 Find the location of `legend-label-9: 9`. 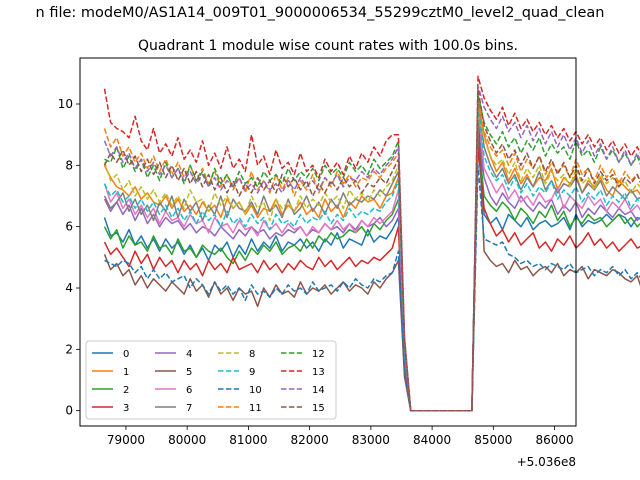

legend-label-9: 9 is located at coordinates (252, 372).